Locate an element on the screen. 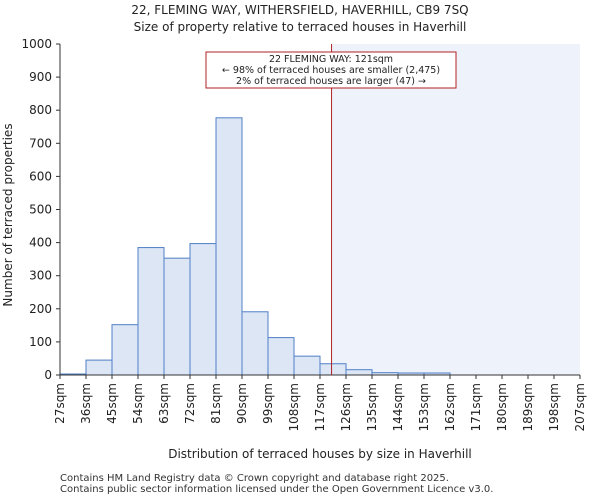 The height and width of the screenshot is (500, 600). x-tick-label: 180sqm is located at coordinates (502, 407).